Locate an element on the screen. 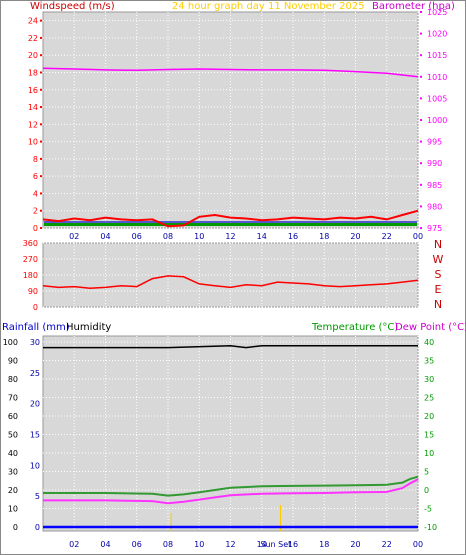 The width and height of the screenshot is (466, 555). humidity-line is located at coordinates (230, 346).